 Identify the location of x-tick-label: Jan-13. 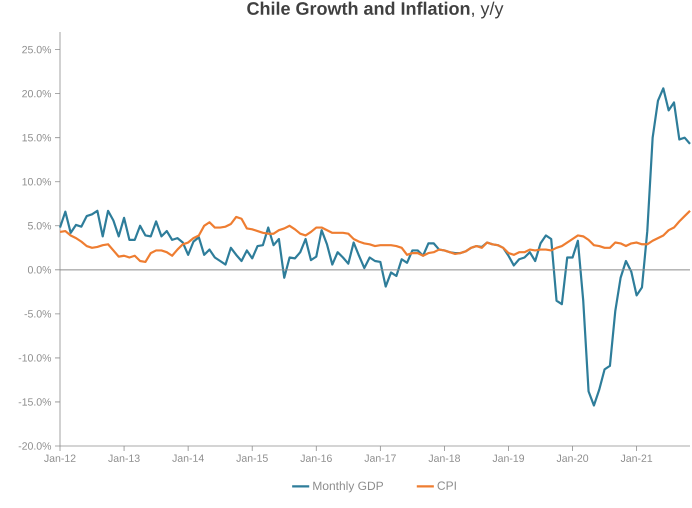
(124, 458).